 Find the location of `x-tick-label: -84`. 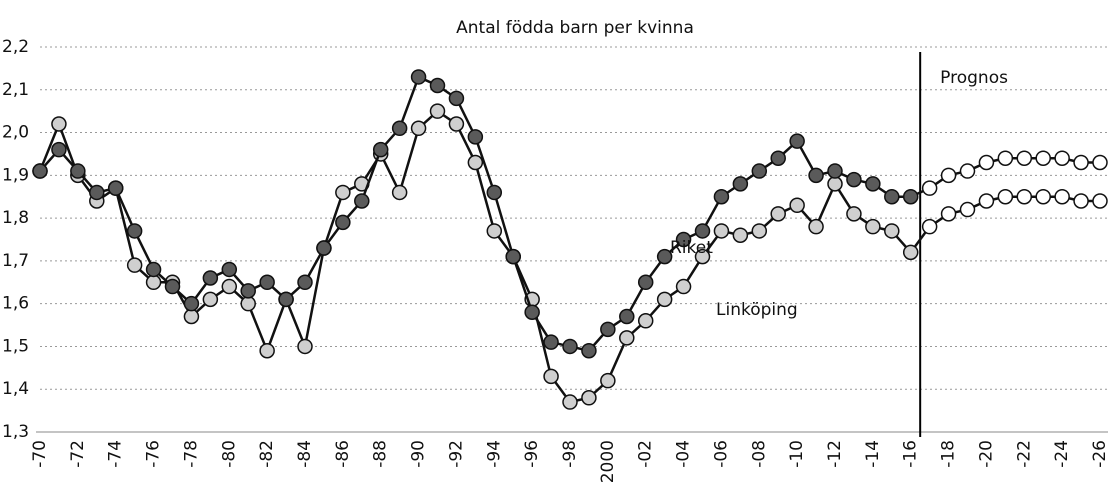

x-tick-label: -84 is located at coordinates (305, 454).